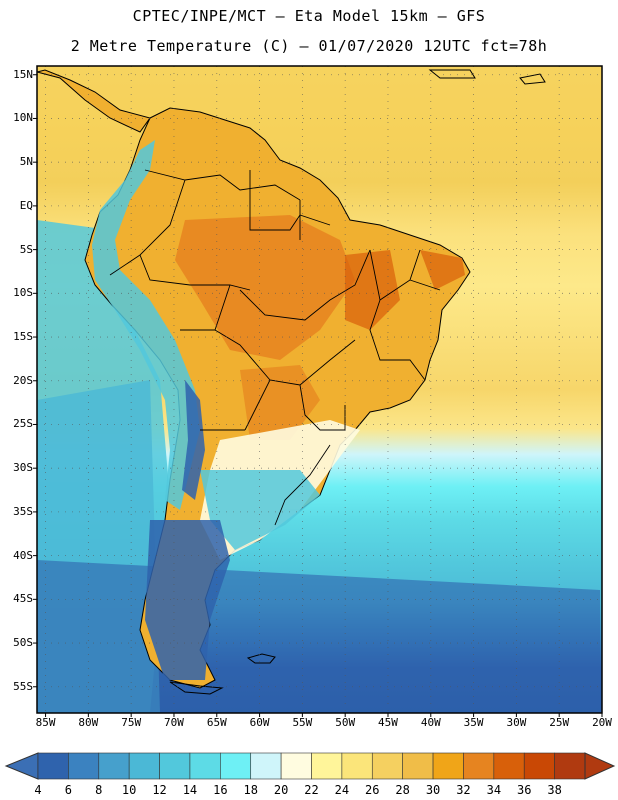 Image resolution: width=618 pixels, height=800 pixels. What do you see at coordinates (99, 790) in the screenshot?
I see `colorbar-label: 8` at bounding box center [99, 790].